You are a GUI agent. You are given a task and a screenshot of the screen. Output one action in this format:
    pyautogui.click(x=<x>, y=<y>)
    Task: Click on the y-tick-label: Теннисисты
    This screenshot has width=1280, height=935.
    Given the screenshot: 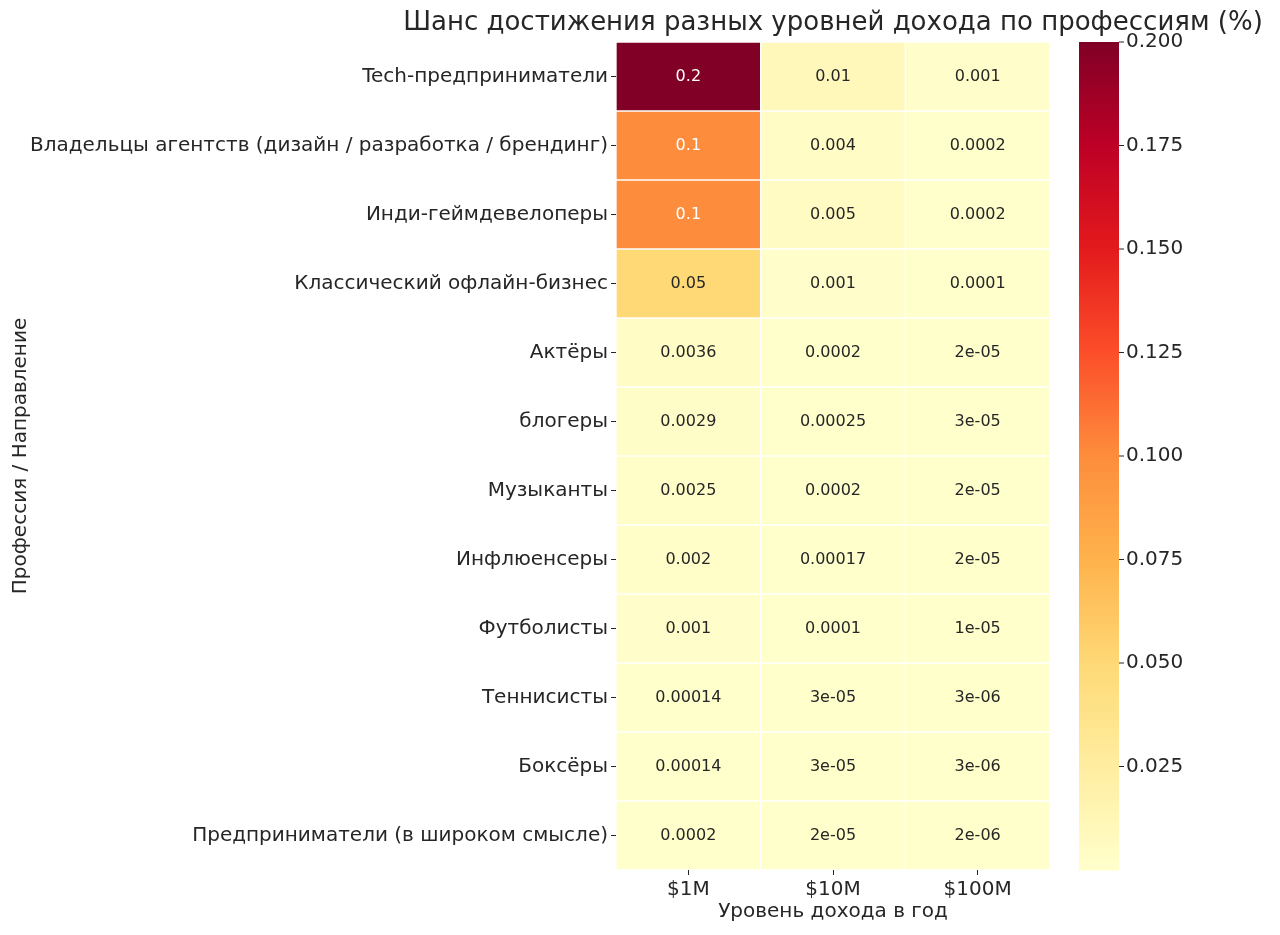 What is the action you would take?
    pyautogui.click(x=544, y=695)
    